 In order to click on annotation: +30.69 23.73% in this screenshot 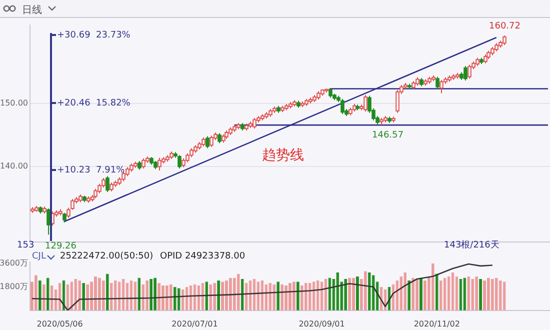, I will do `click(94, 35)`.